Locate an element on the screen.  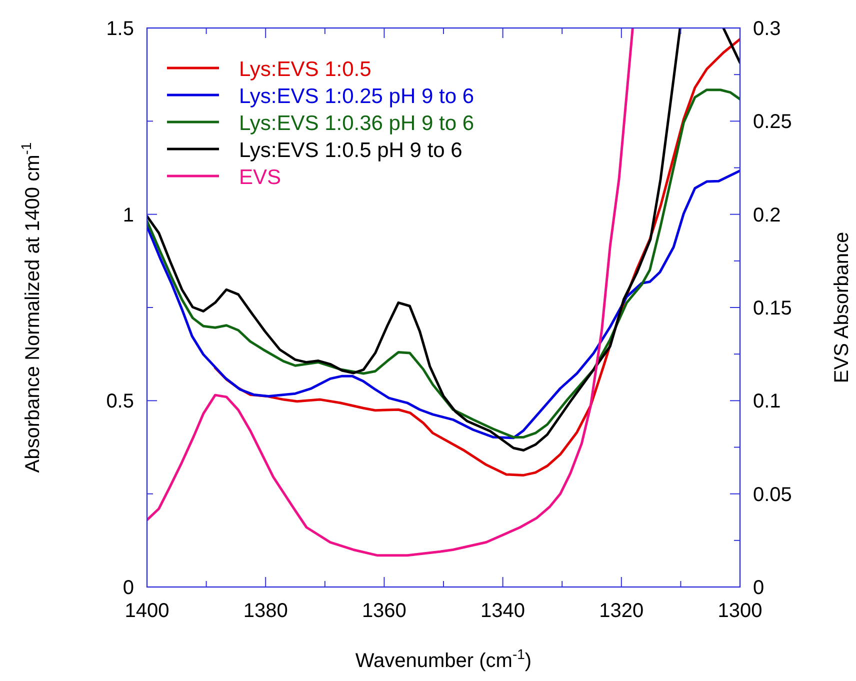
legend-label: Lys:EVS 1:0.5 pH 9 to 6 is located at coordinates (350, 150).